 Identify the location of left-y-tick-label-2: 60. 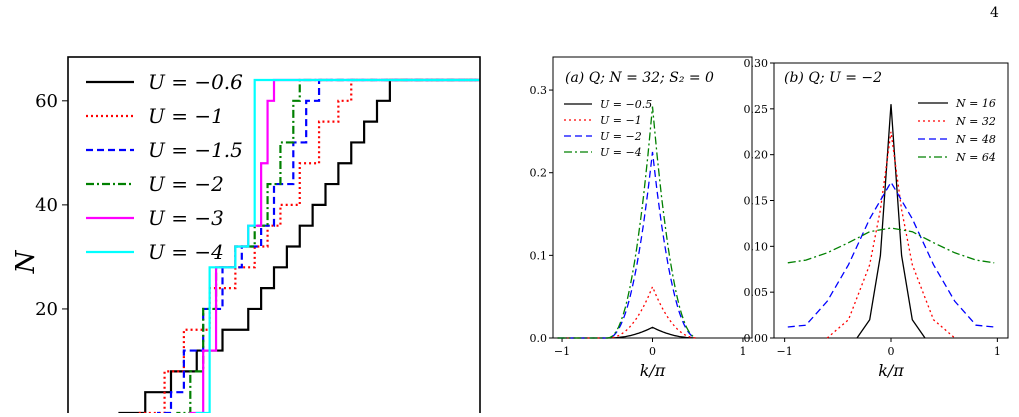
(46, 101).